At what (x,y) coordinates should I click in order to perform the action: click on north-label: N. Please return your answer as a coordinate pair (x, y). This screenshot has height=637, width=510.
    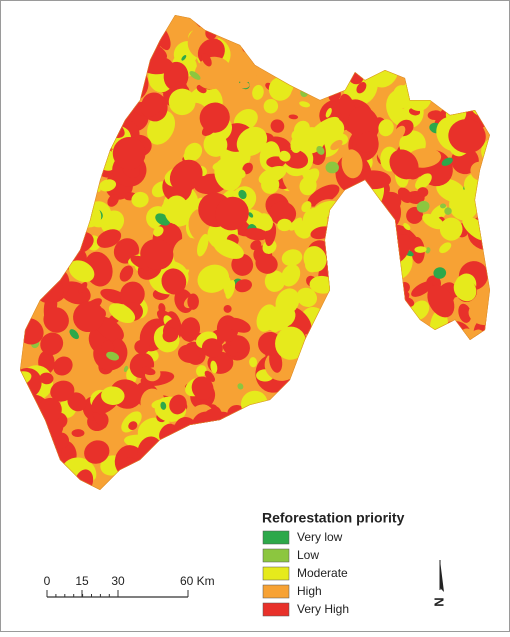
    Looking at the image, I should click on (438, 601).